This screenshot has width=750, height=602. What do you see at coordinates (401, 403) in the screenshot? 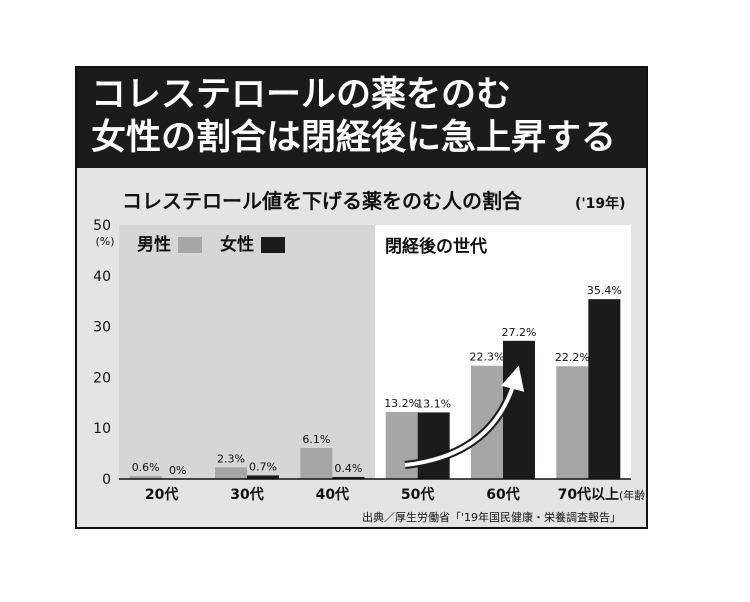
I see `data-label-male: 13.2%` at bounding box center [401, 403].